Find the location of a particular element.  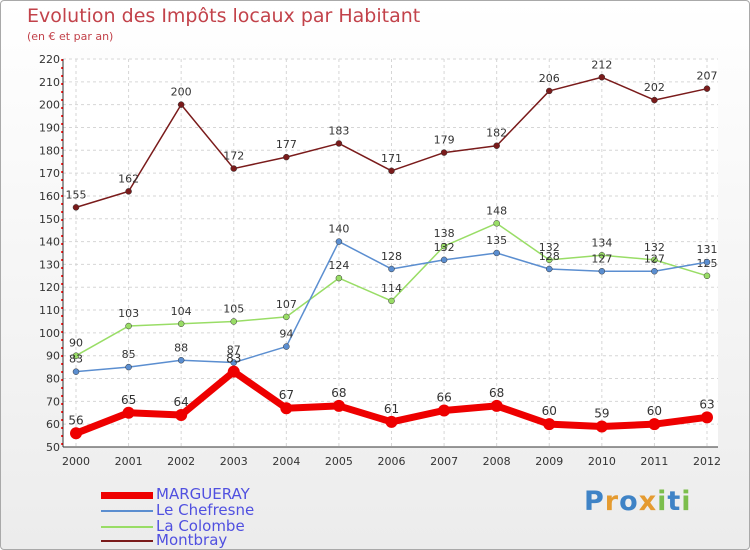

data-label: 105 is located at coordinates (233, 308).